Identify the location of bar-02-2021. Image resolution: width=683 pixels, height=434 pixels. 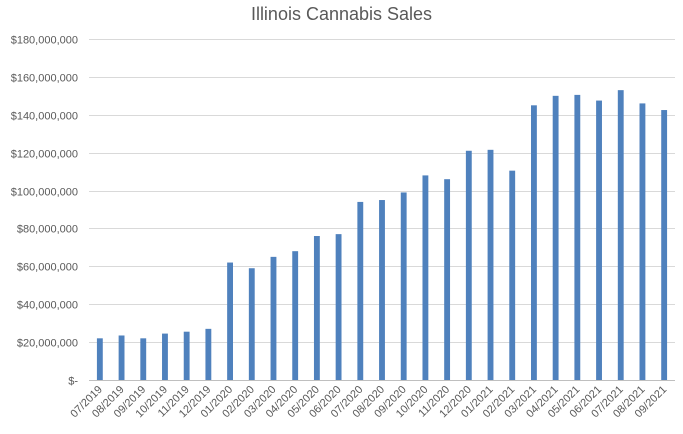
(512, 275).